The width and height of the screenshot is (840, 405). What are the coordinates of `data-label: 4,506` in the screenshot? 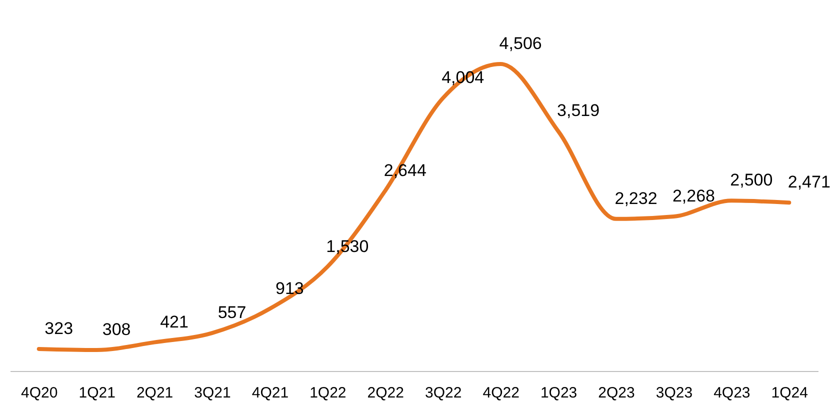 It's located at (520, 43).